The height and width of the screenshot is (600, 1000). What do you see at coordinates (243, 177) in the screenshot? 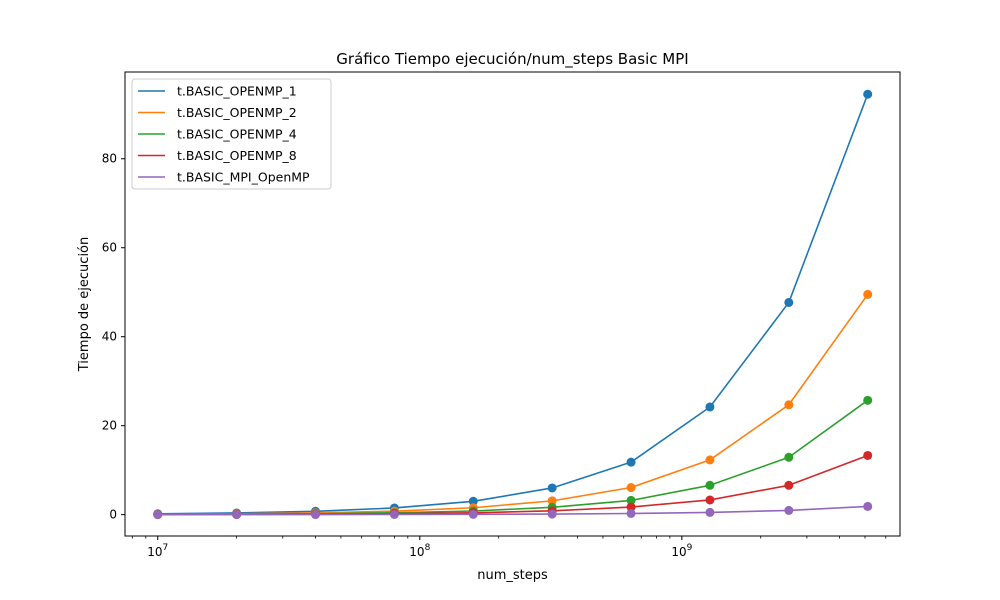
I see `legend-label: t.BASIC_MPI_OpenMP` at bounding box center [243, 177].